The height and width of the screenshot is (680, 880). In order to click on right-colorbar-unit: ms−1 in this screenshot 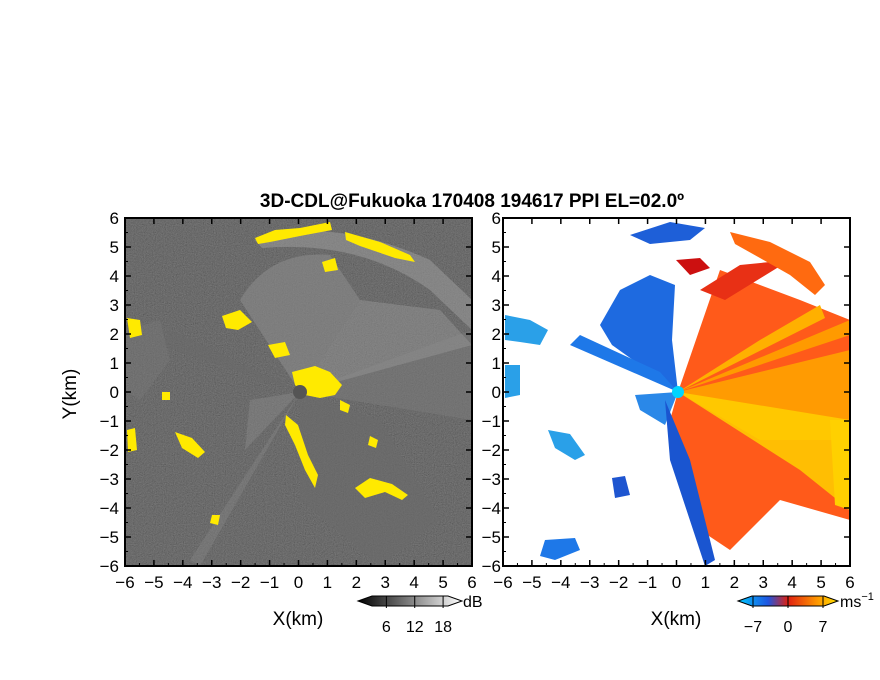, I will do `click(857, 601)`.